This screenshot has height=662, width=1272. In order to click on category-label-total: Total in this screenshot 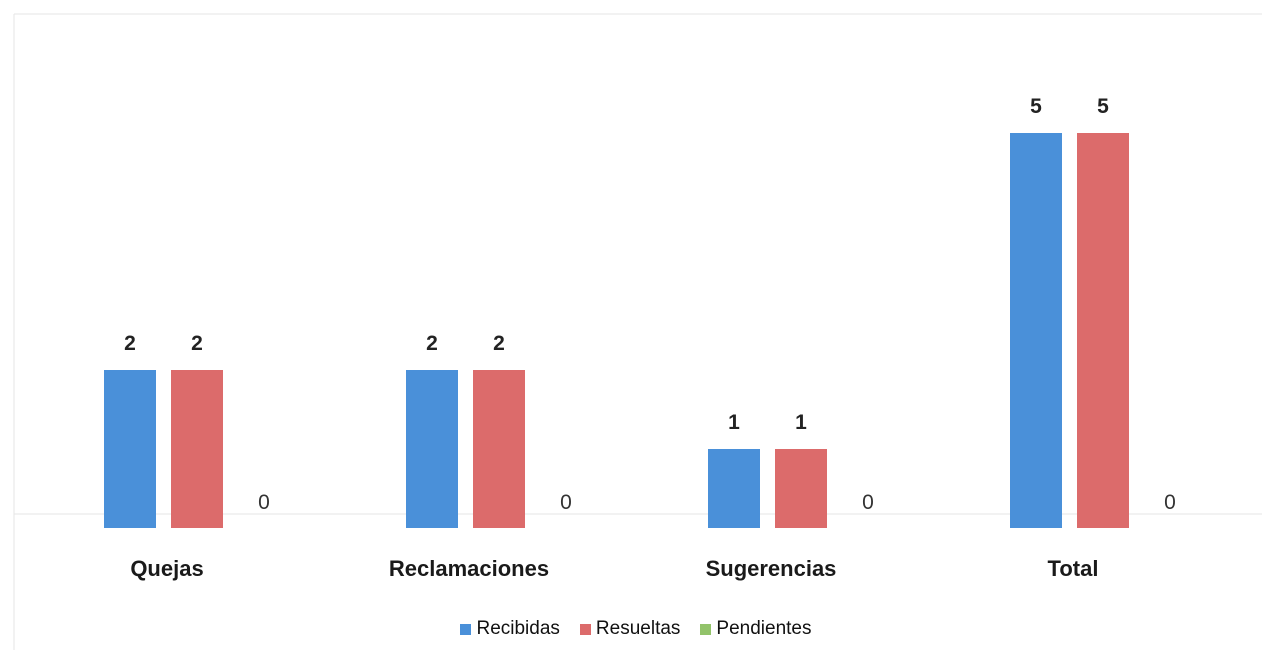, I will do `click(1073, 568)`.